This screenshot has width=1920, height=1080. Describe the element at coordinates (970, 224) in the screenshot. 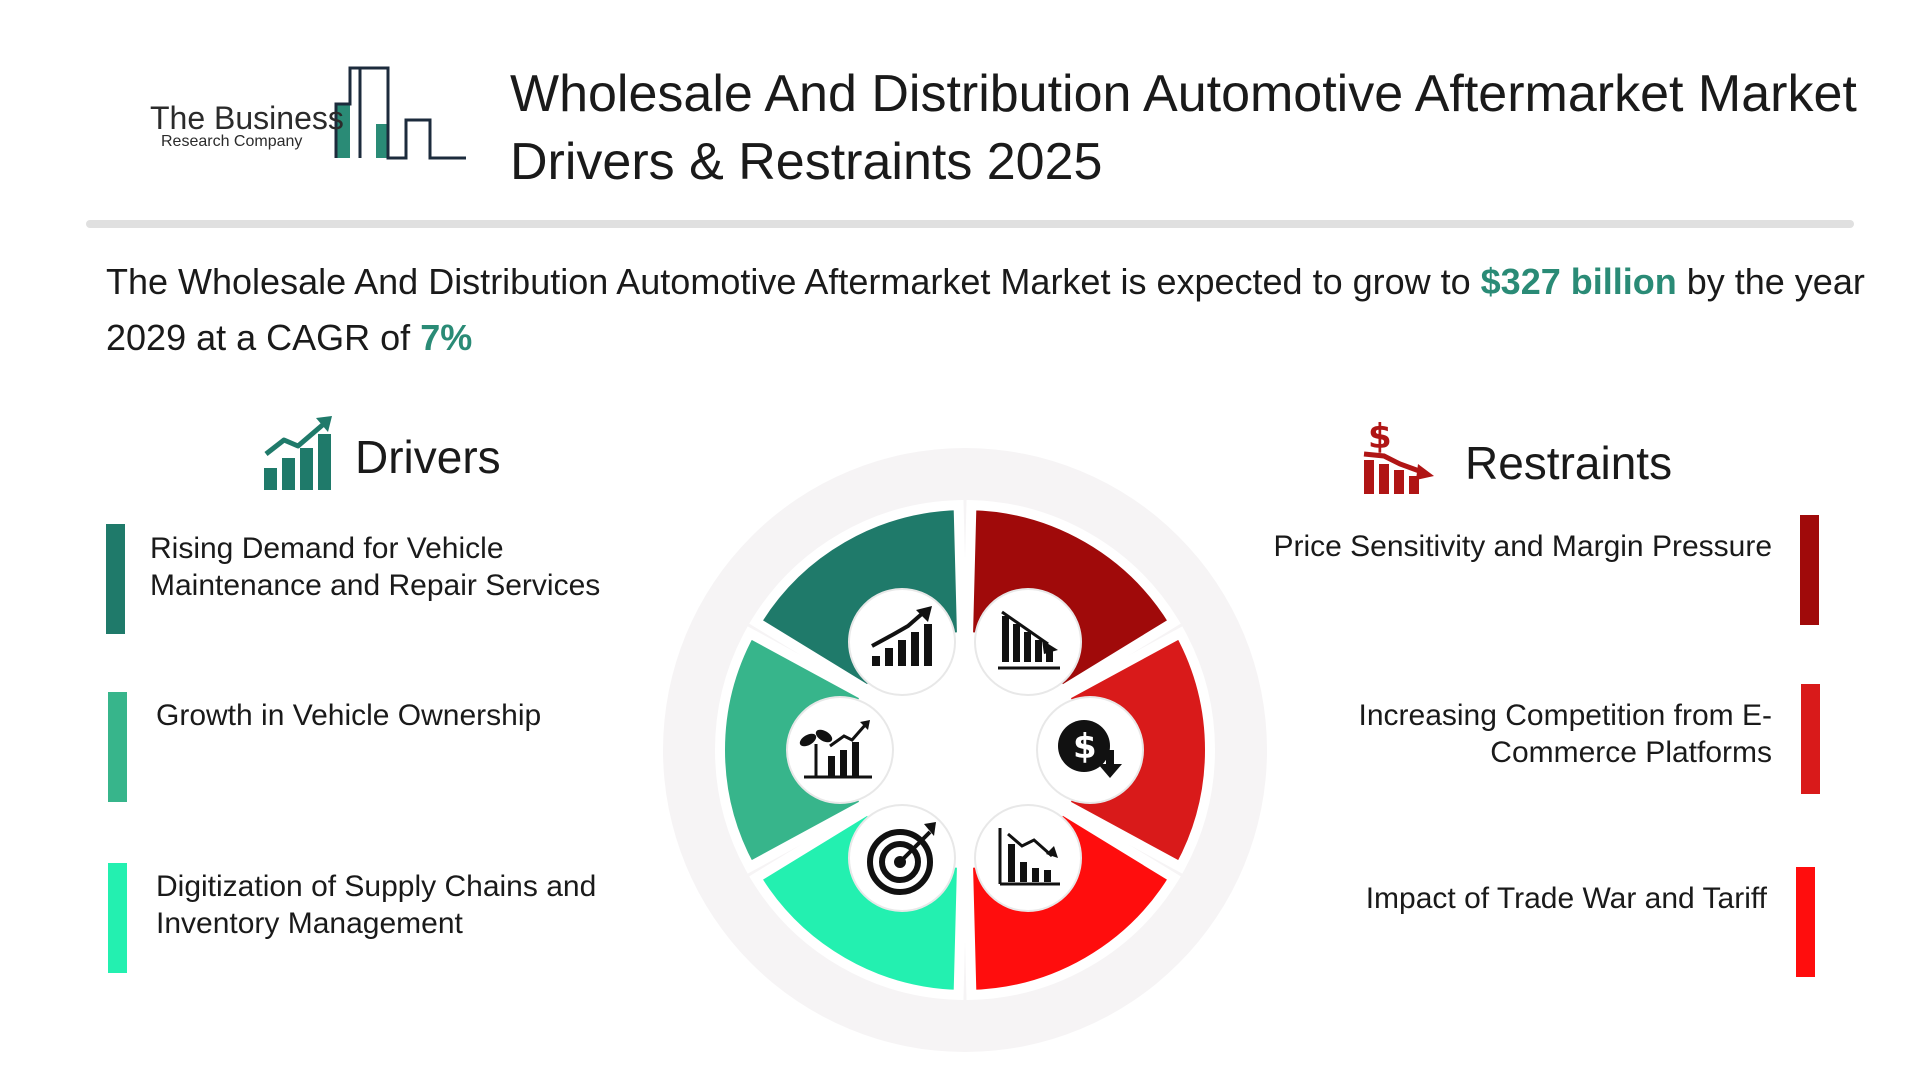

I see `divider` at that location.